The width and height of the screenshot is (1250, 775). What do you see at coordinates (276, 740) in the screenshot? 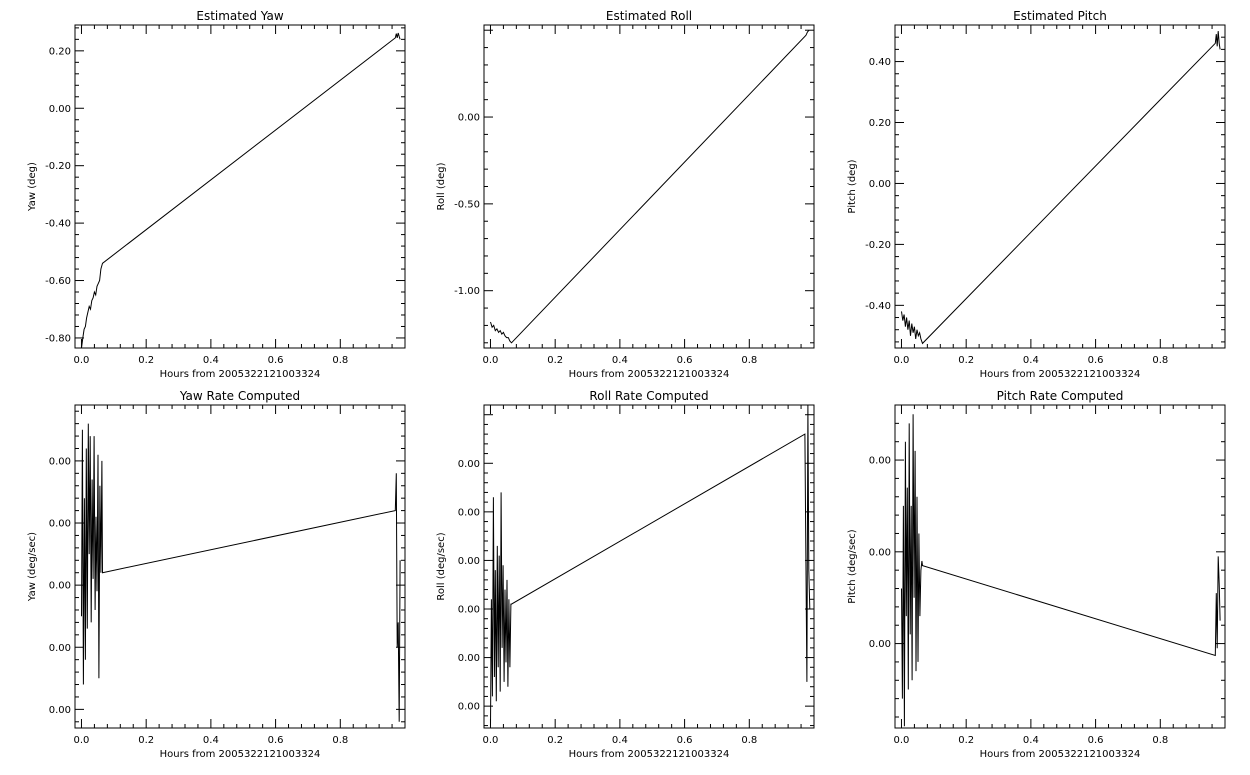
I see `chart-4-x-tick-label: 0.6` at bounding box center [276, 740].